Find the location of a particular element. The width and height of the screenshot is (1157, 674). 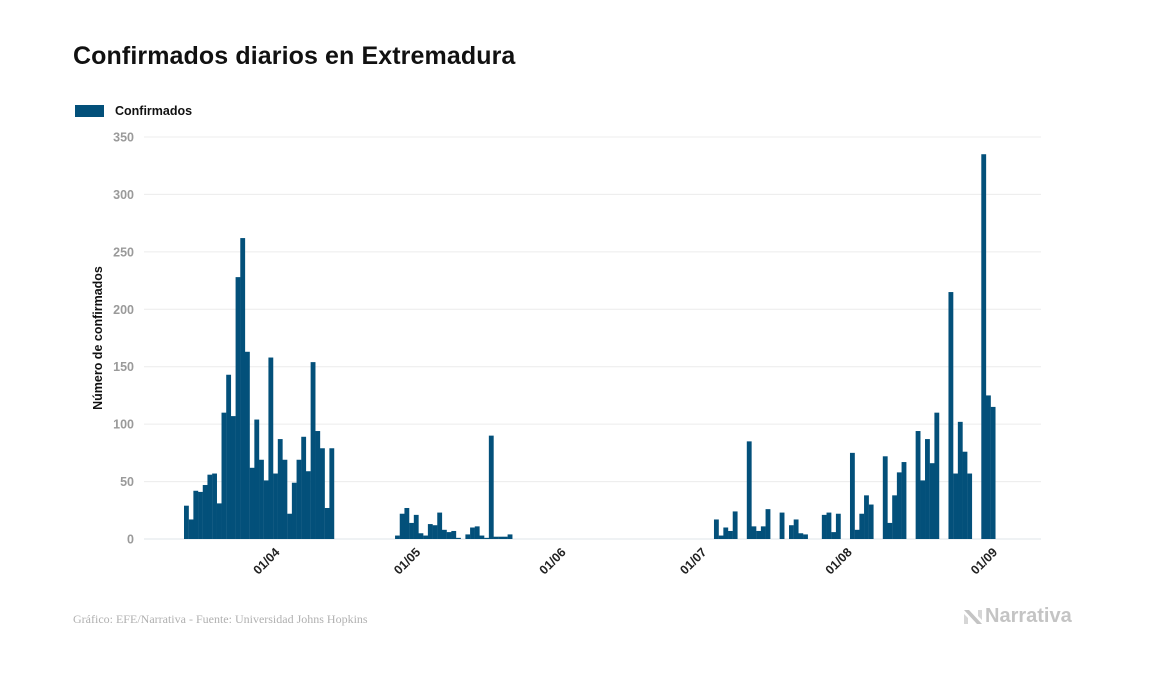

y-axis-label: Número de confirmados is located at coordinates (98, 338).